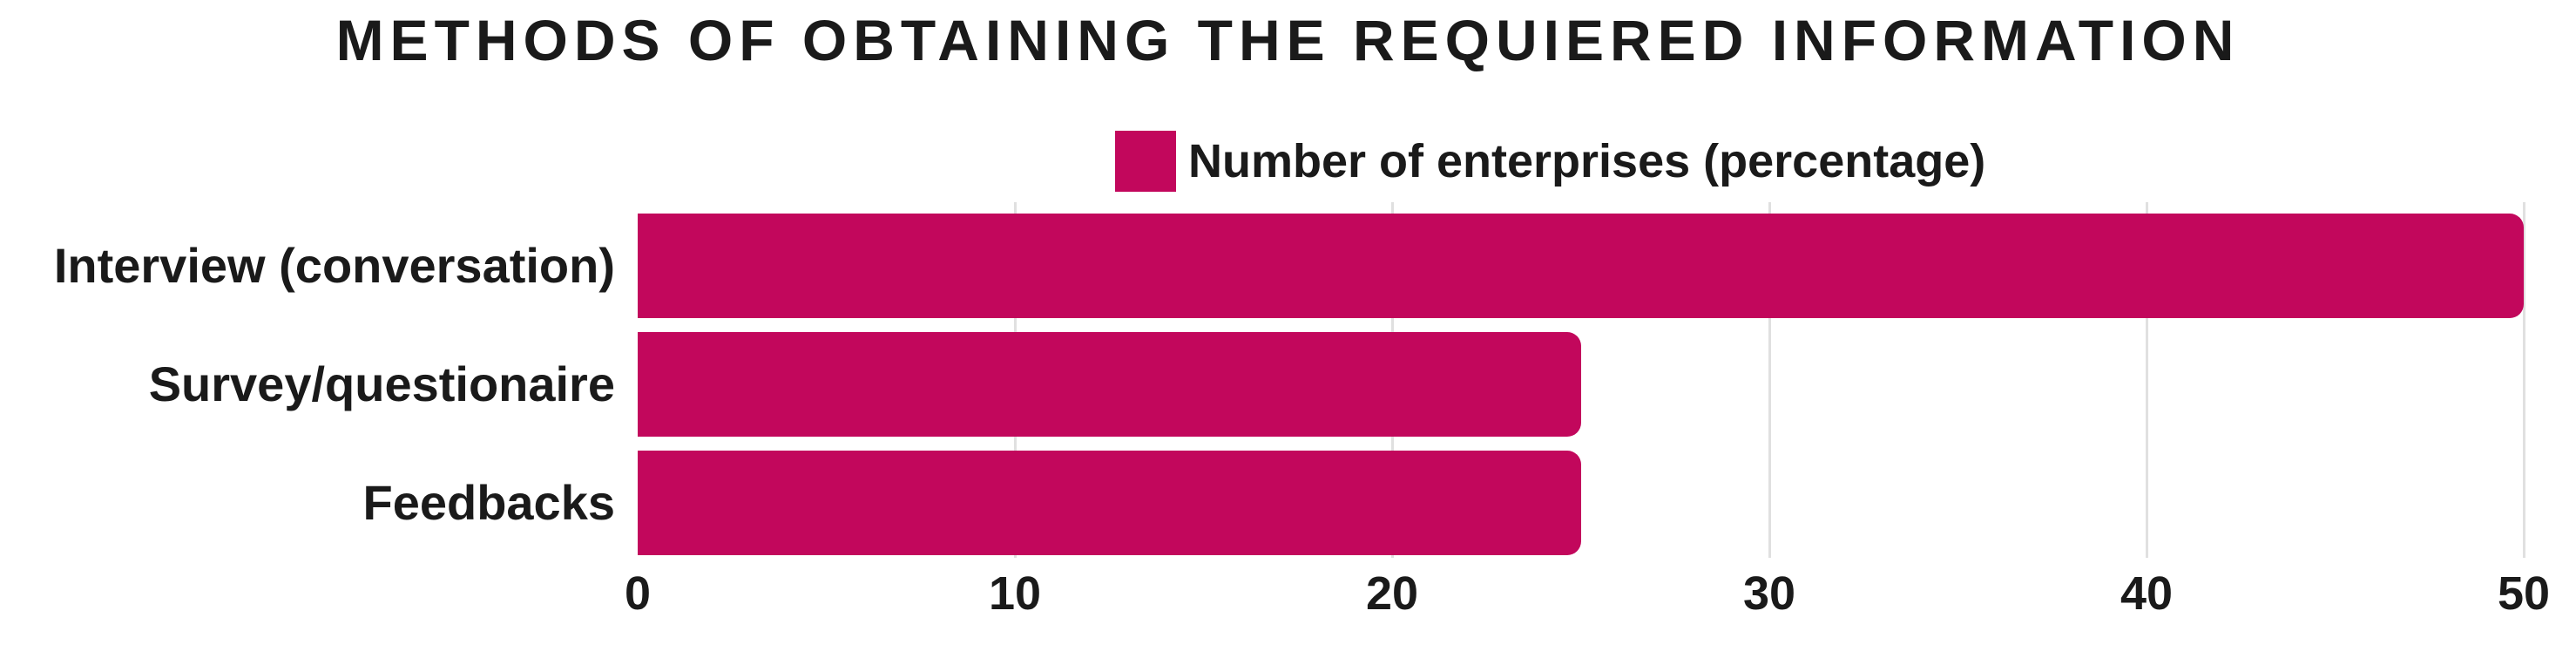 Image resolution: width=2576 pixels, height=665 pixels. I want to click on legend-label: Number of enterprises (percentage), so click(1587, 161).